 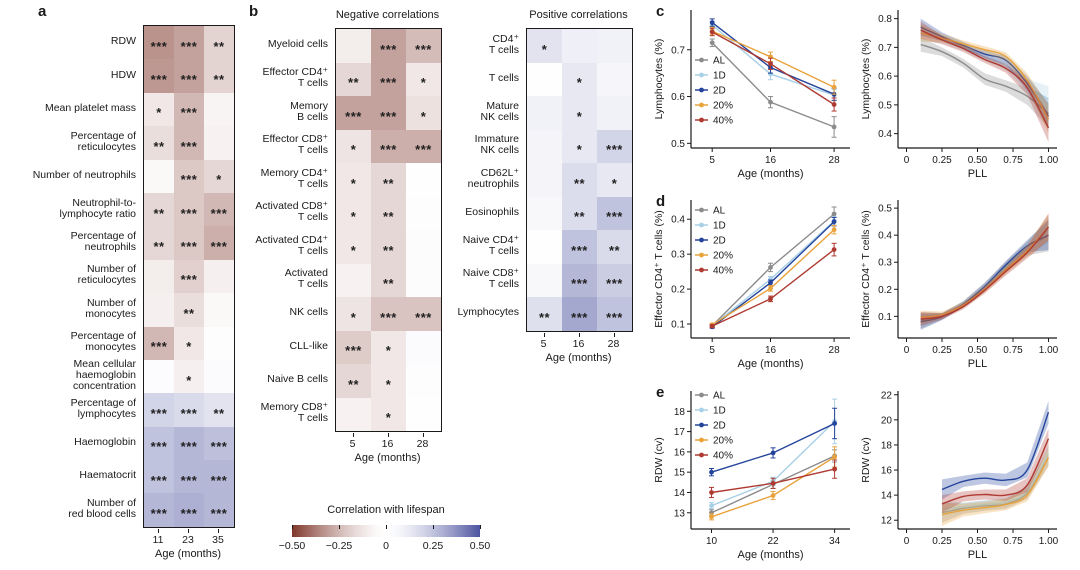 What do you see at coordinates (158, 540) in the screenshot?
I see `x-tick-label: 11` at bounding box center [158, 540].